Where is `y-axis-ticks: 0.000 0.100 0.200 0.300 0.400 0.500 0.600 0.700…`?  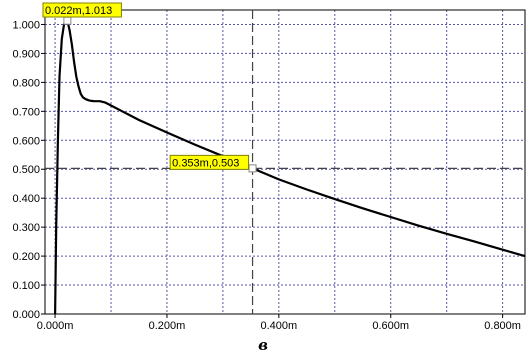 y-axis-ticks: 0.000 0.100 0.200 0.300 0.400 0.500 0.600 0.700… is located at coordinates (28, 170).